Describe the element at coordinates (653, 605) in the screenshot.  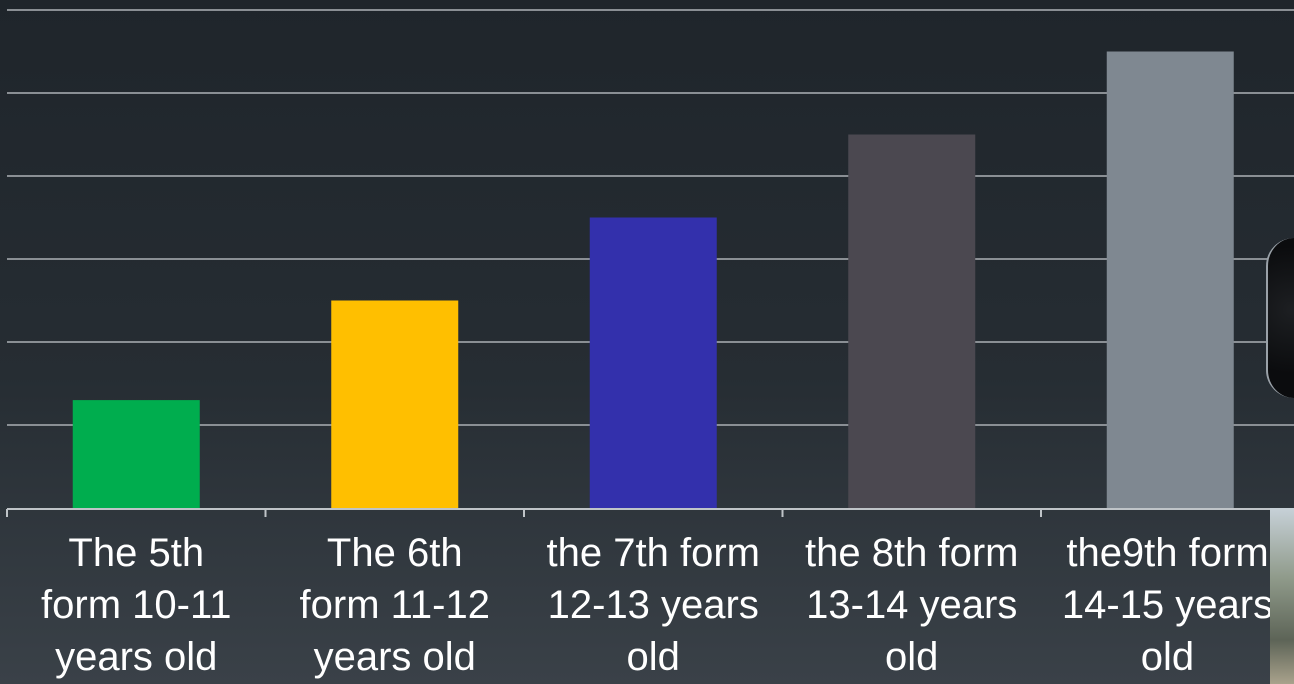
I see `x-tick-label: the 7th form 12-13 years old` at that location.